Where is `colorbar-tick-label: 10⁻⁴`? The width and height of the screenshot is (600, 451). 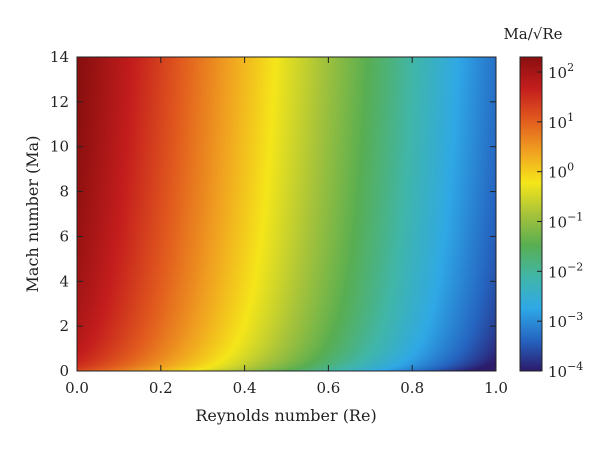
colorbar-tick-label: 10⁻⁴ is located at coordinates (565, 370).